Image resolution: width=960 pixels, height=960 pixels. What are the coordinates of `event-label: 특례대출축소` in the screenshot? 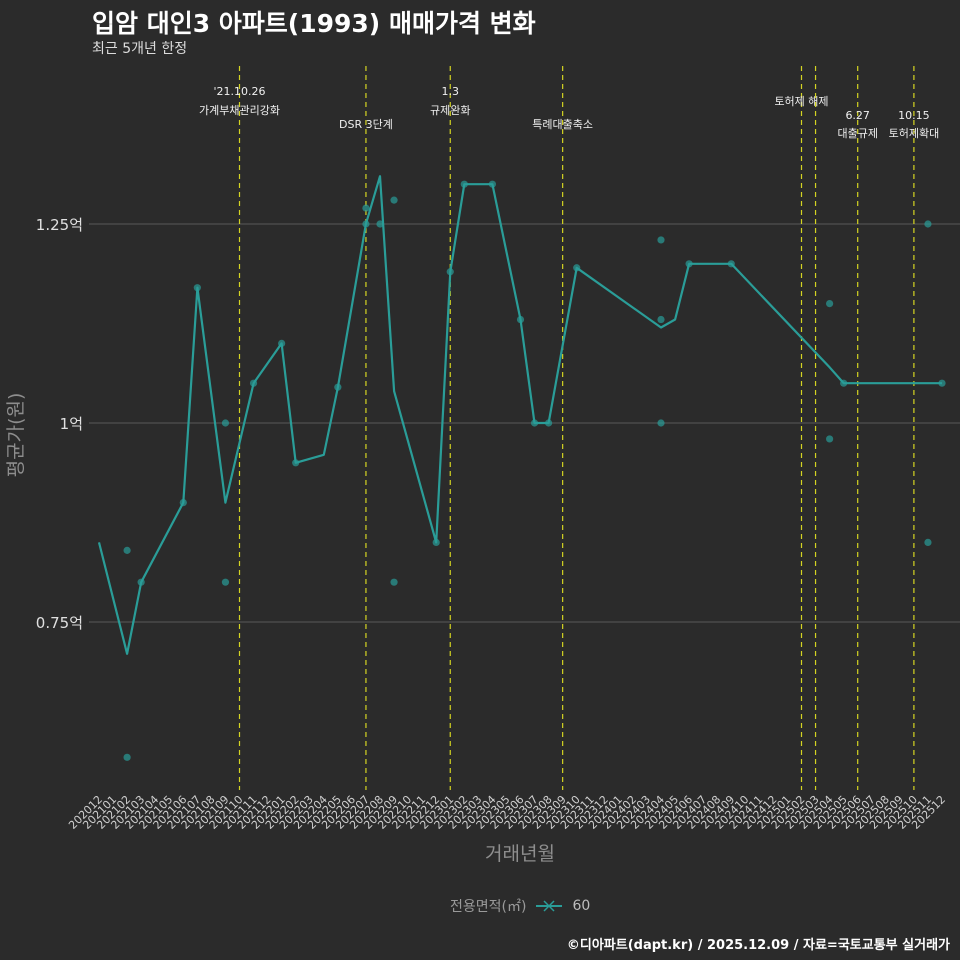 It's located at (562, 124).